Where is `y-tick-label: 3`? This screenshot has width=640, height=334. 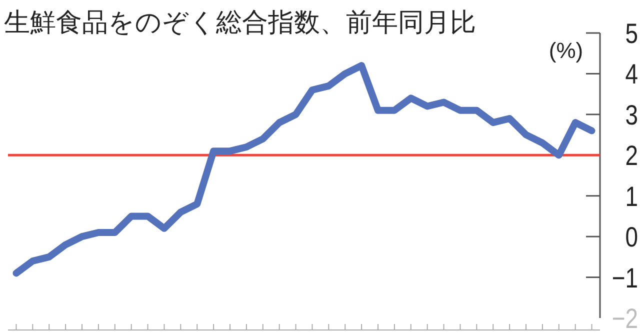 y-tick-label: 3 is located at coordinates (631, 115).